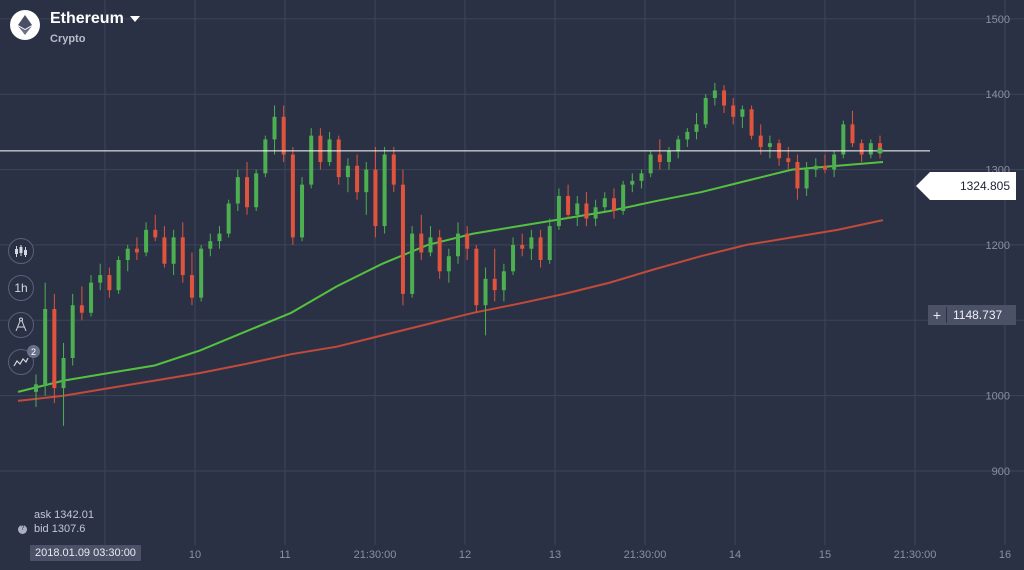  I want to click on candlestick-icon, so click(21, 251).